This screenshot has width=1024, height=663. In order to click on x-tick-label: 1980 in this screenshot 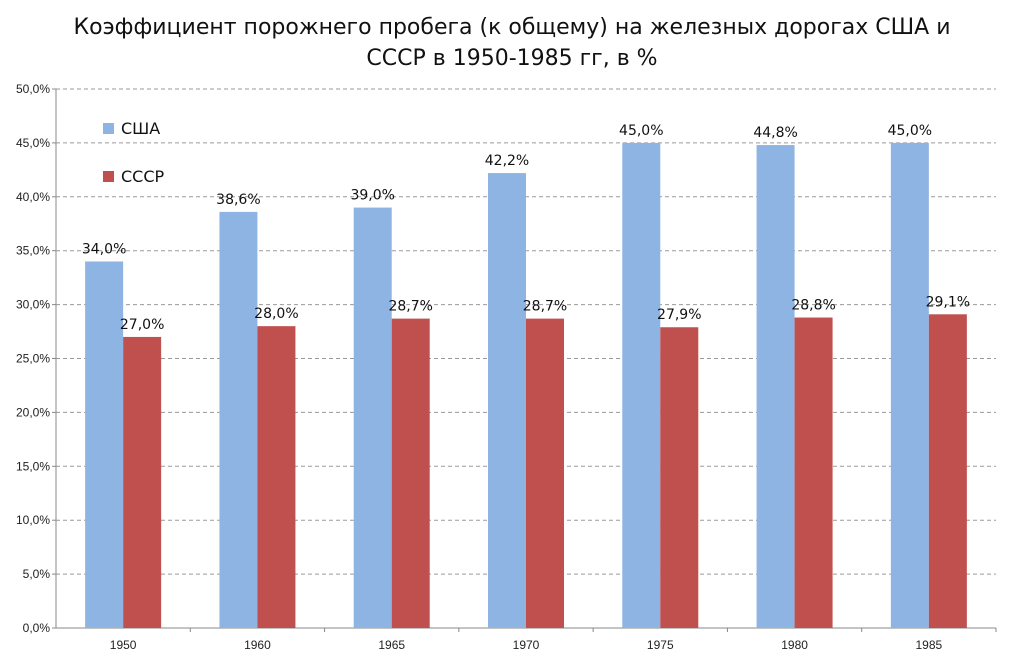, I will do `click(794, 645)`.